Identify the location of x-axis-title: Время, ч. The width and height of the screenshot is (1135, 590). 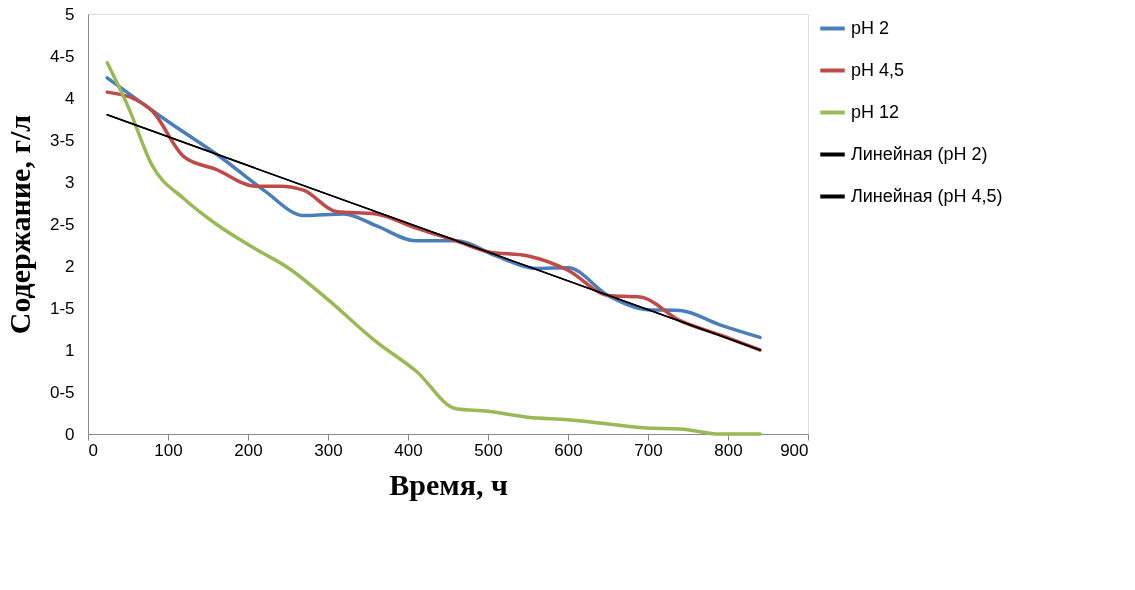
(448, 484).